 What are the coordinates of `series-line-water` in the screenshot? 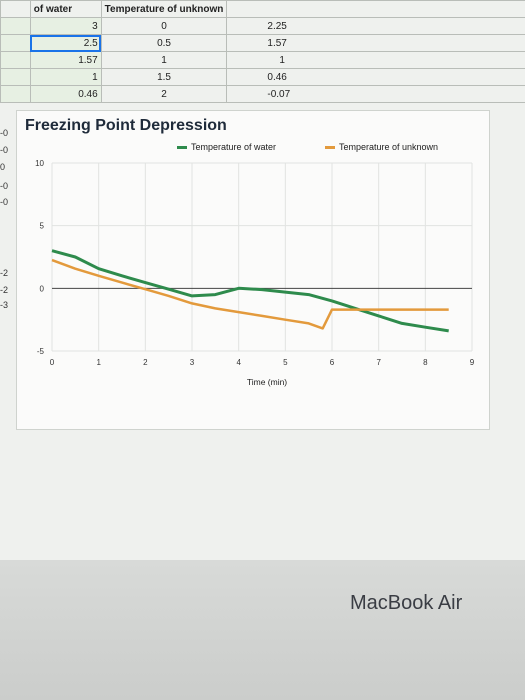 It's located at (250, 291).